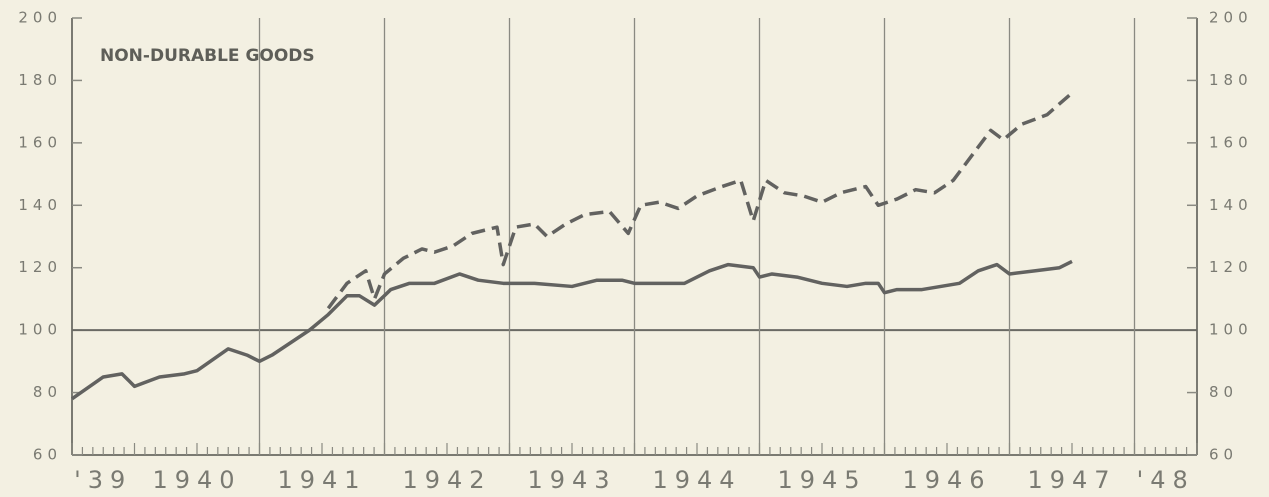  What do you see at coordinates (1223, 392) in the screenshot?
I see `y-tick-label-right: 80` at bounding box center [1223, 392].